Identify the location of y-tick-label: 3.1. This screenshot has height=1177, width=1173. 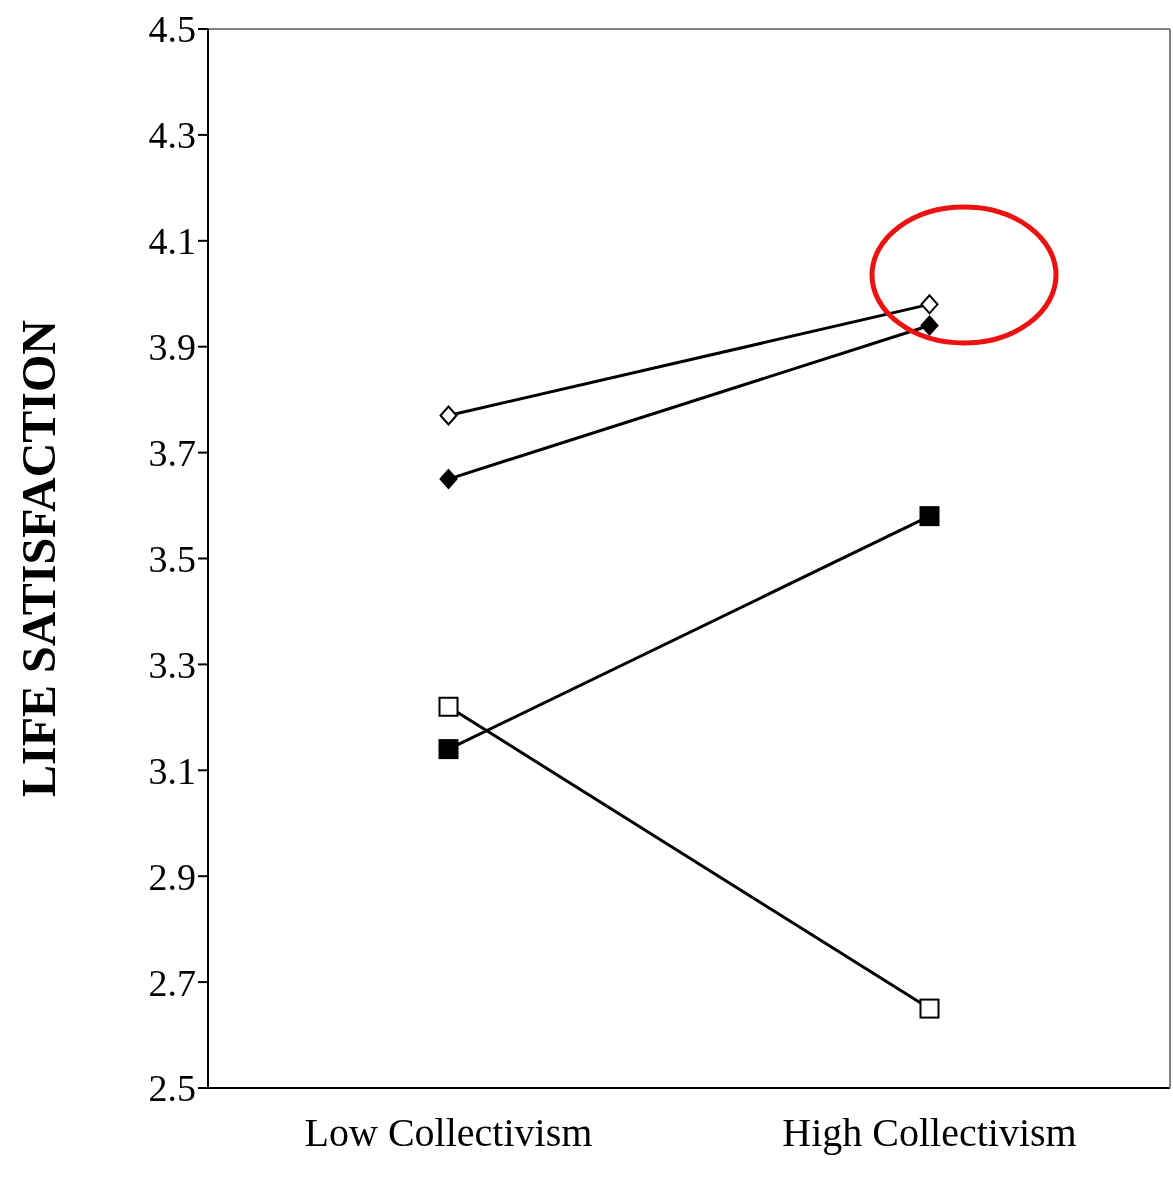
(172, 770).